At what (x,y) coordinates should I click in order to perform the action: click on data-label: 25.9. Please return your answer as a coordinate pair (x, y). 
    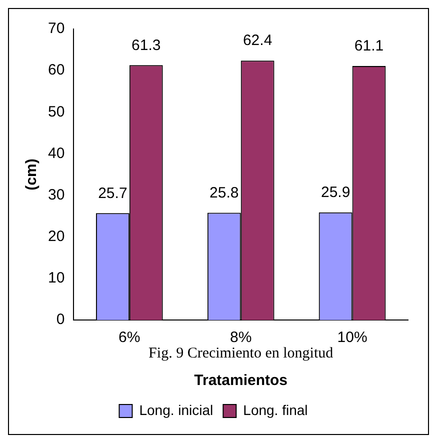
    Looking at the image, I should click on (335, 192).